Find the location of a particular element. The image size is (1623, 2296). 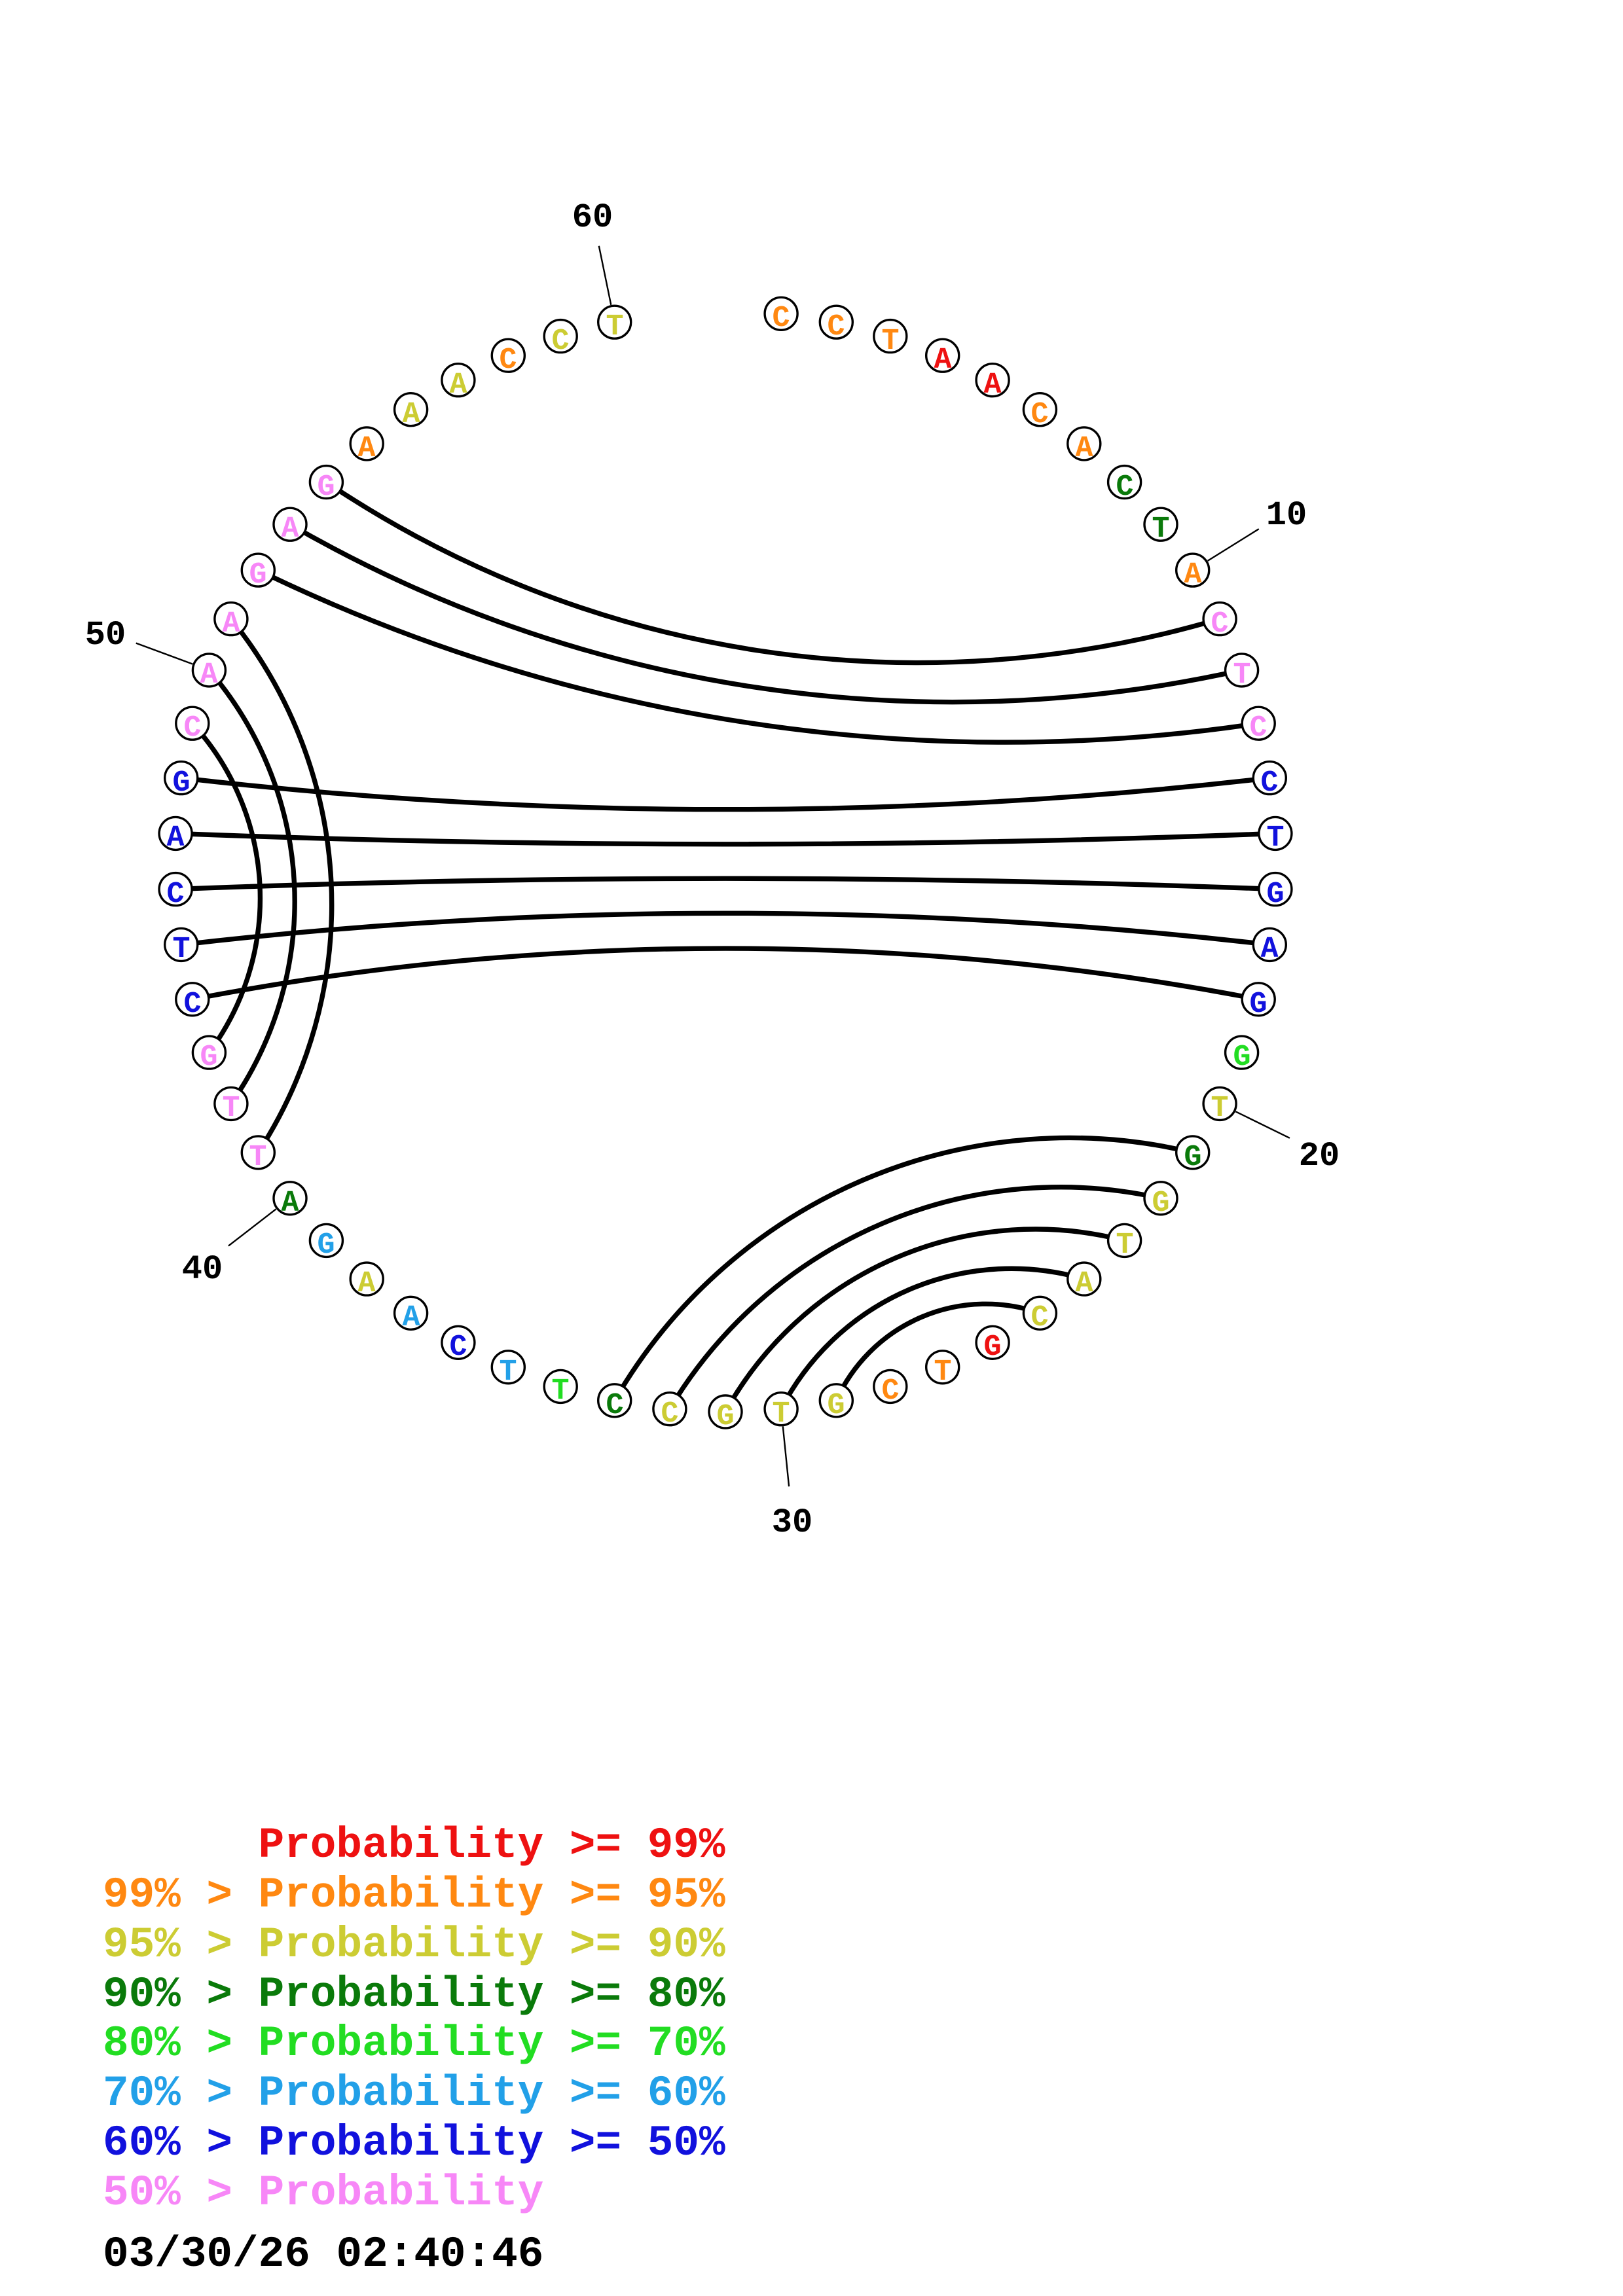

svg-text: 99% > Probability >= 95% is located at coordinates (414, 1895).